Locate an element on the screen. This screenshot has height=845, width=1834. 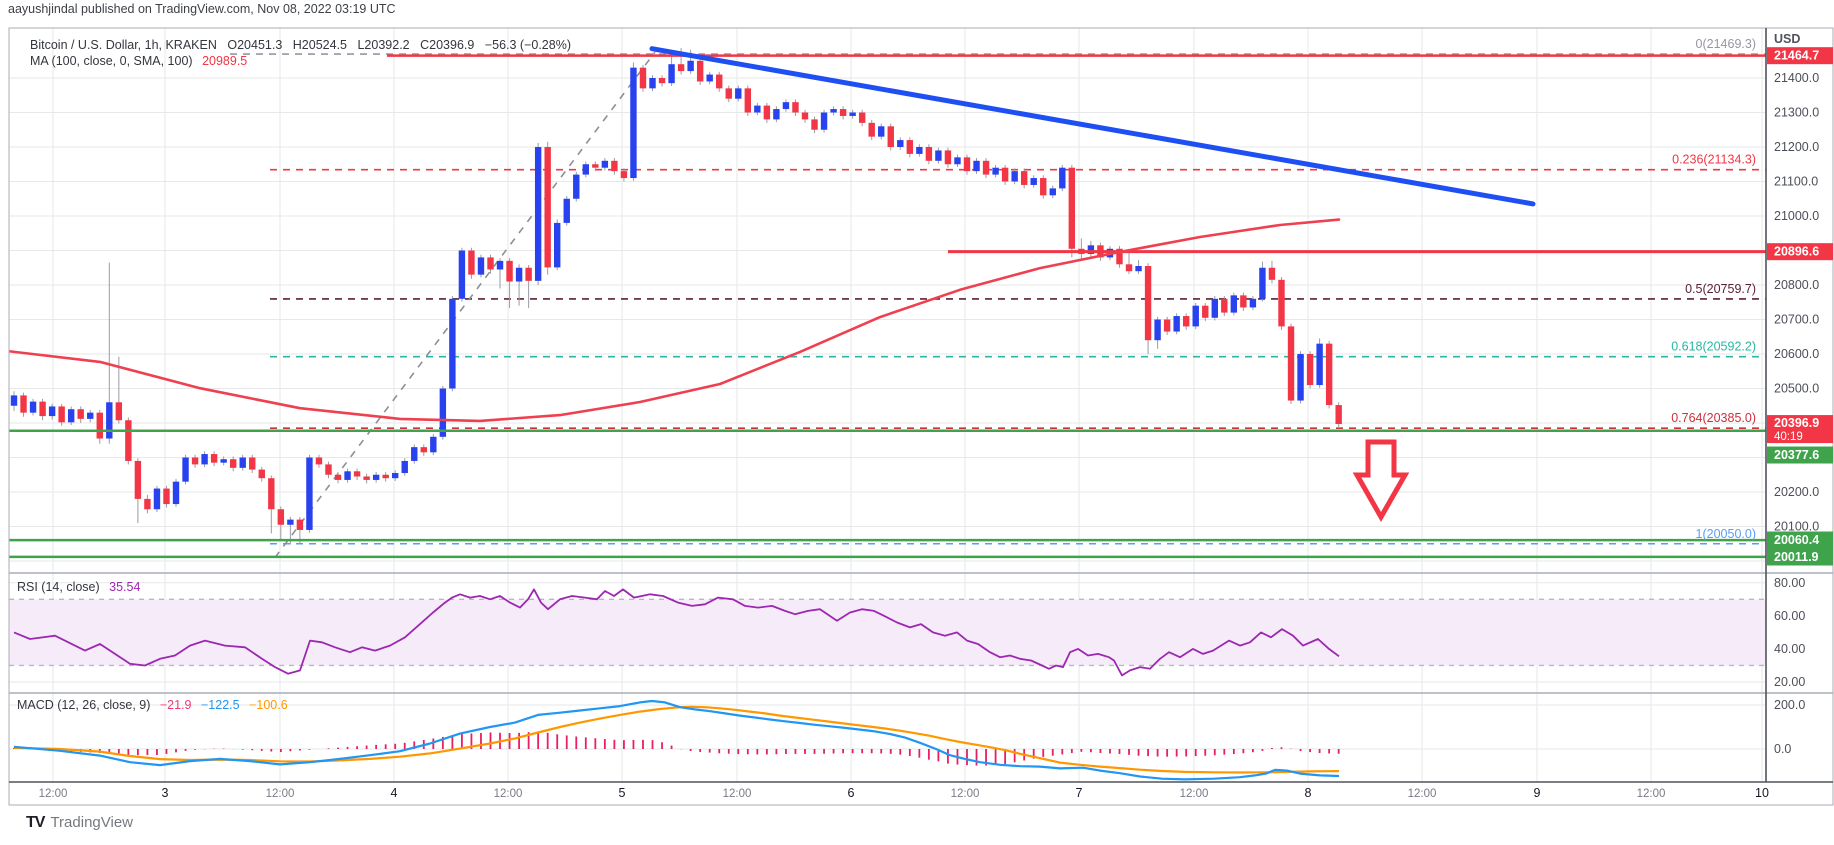
ohlc-close: C20396.9 is located at coordinates (447, 45).